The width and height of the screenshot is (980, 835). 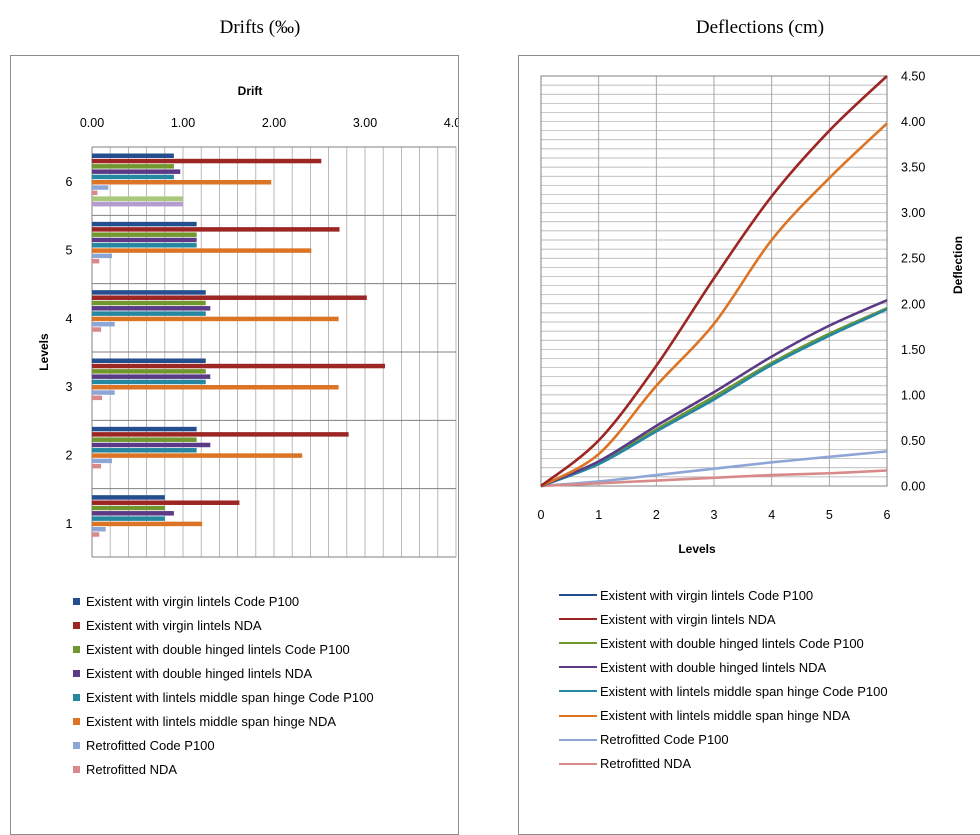 I want to click on y-axis-title: Deflection, so click(x=958, y=265).